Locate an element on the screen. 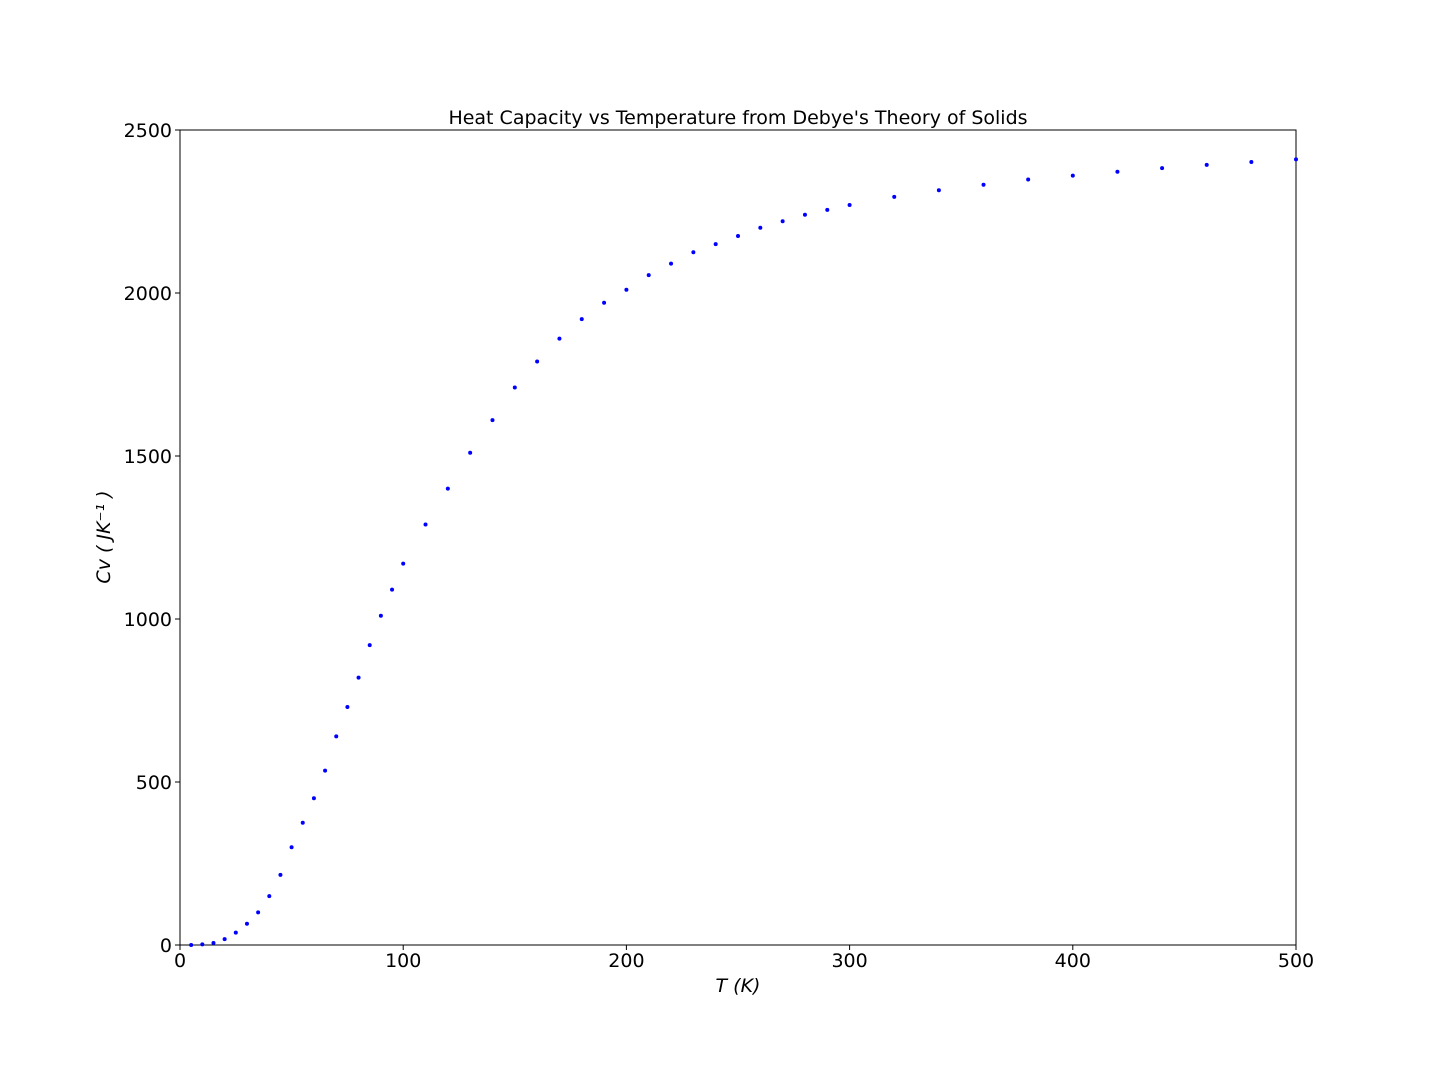 Image resolution: width=1440 pixels, height=1080 pixels. x-tick-label: 400 is located at coordinates (1073, 961).